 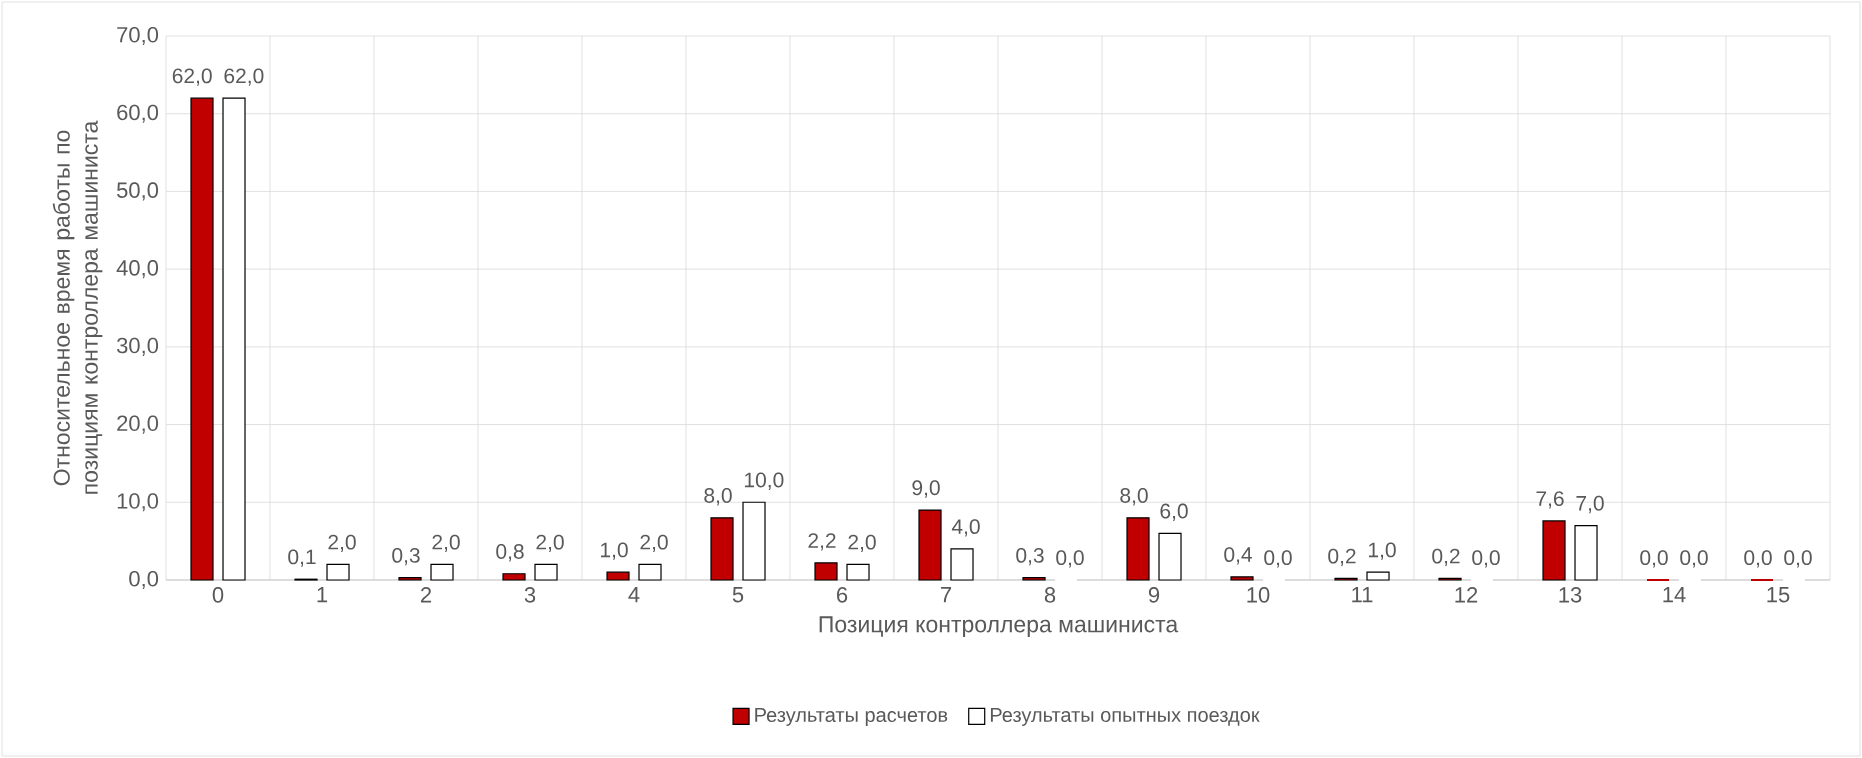 What do you see at coordinates (965, 528) in the screenshot?
I see `data-label: 4,0` at bounding box center [965, 528].